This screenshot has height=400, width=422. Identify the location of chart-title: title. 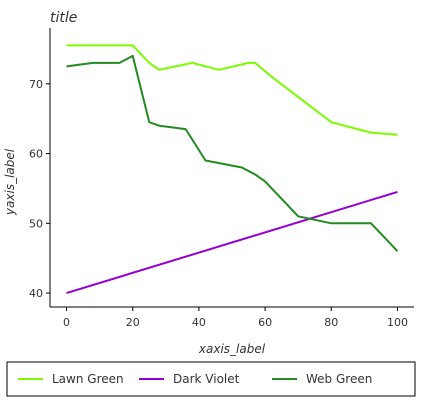
(63, 18).